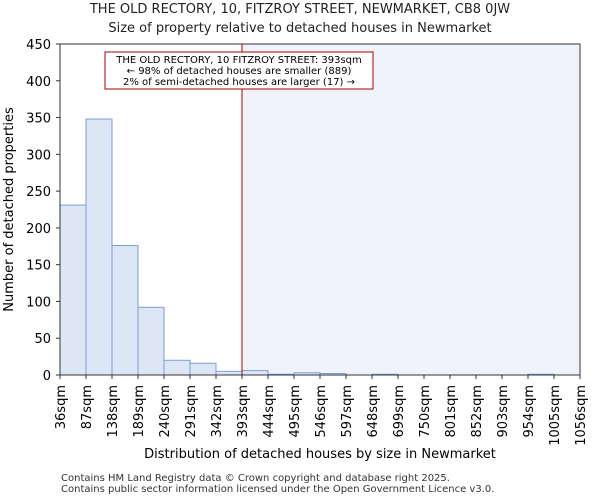 The width and height of the screenshot is (600, 500). Describe the element at coordinates (38, 302) in the screenshot. I see `y-tick-label: 100` at that location.